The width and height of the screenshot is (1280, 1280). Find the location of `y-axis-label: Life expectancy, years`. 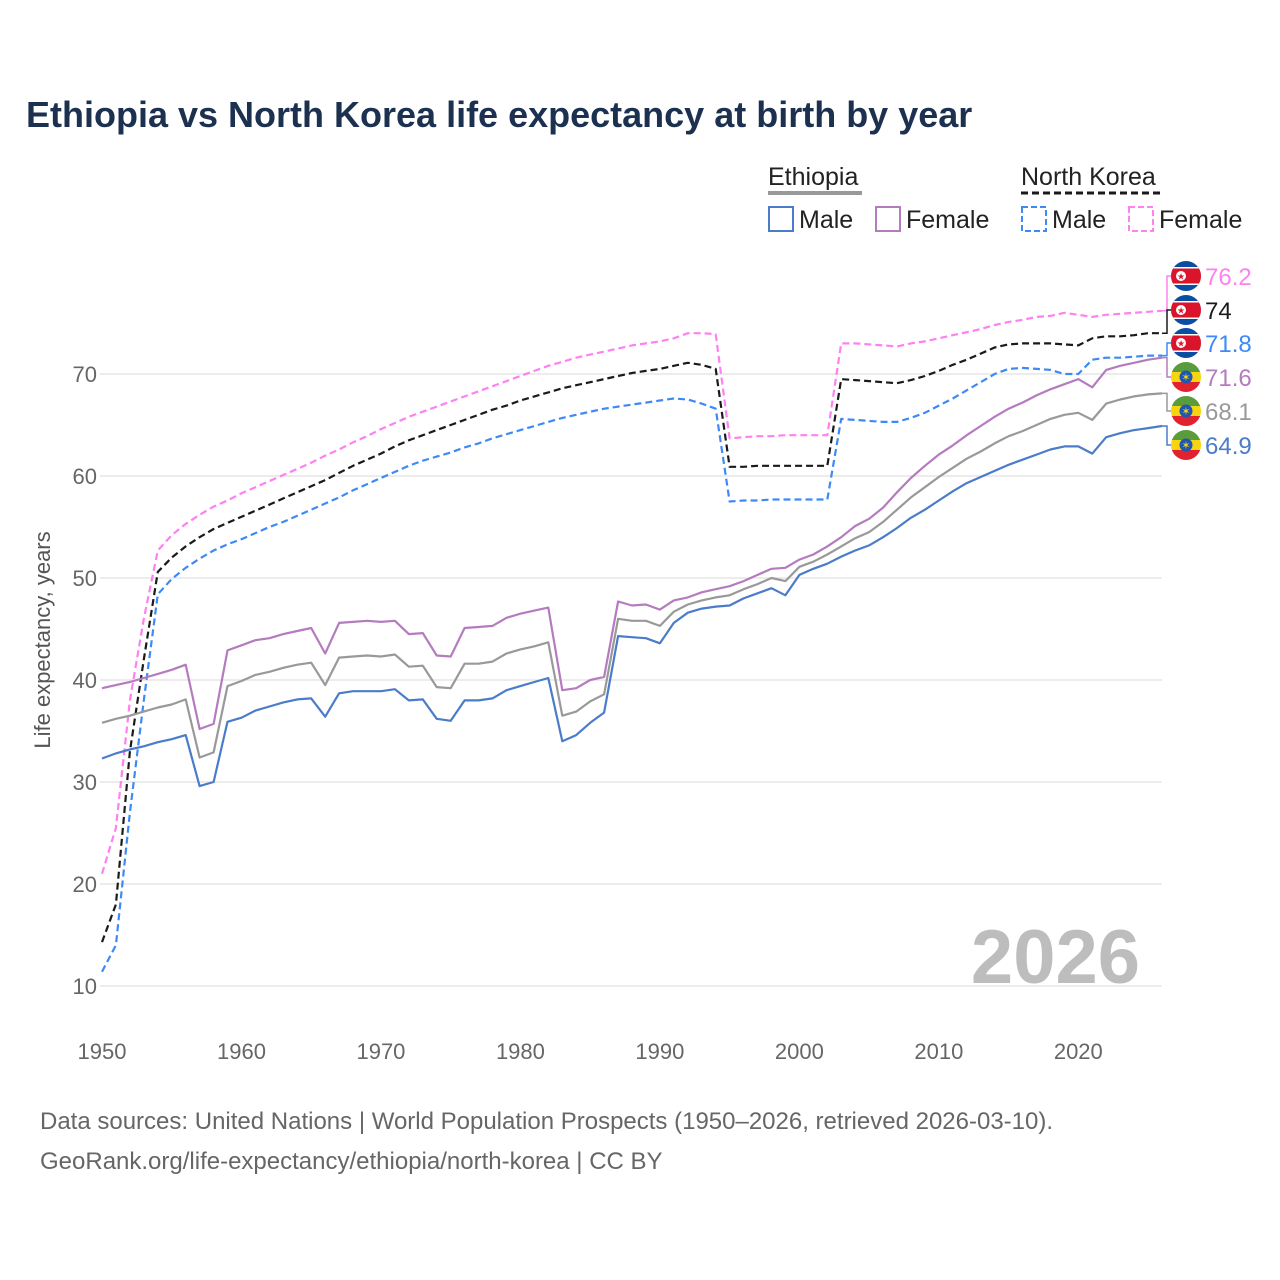

y-axis-label: Life expectancy, years is located at coordinates (42, 639).